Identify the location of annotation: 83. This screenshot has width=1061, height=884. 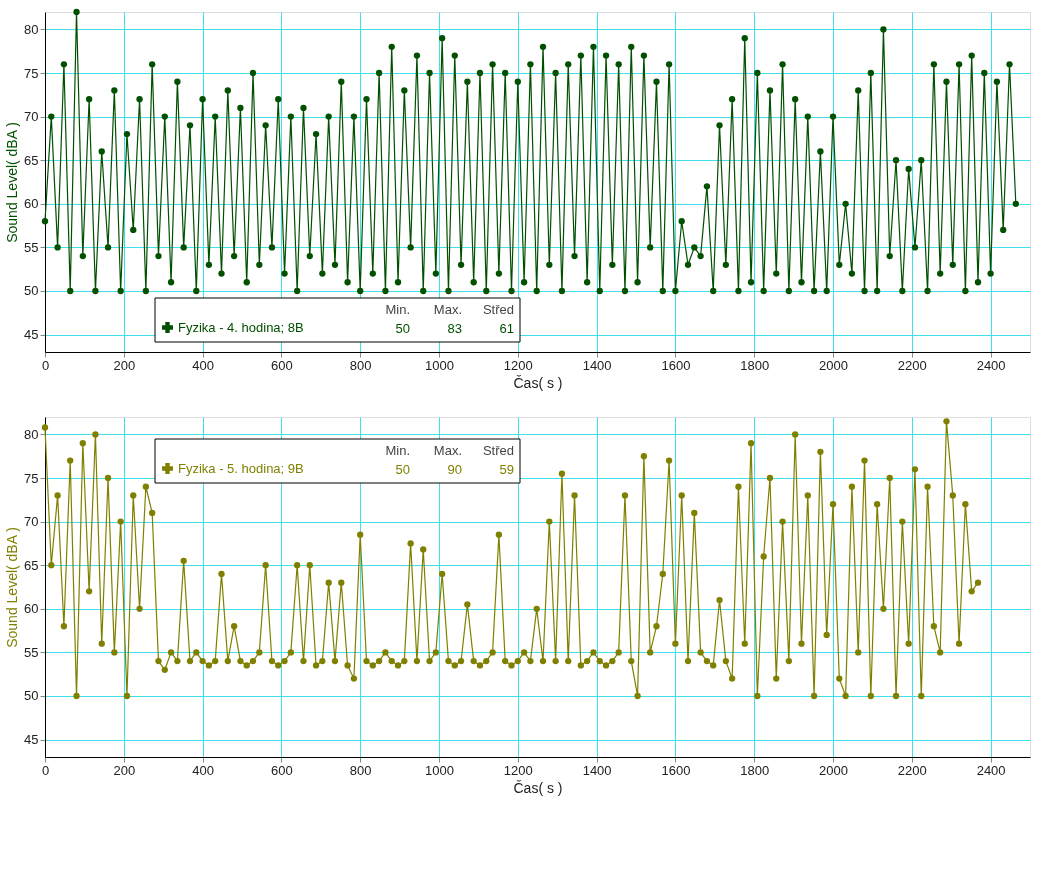
(454, 328).